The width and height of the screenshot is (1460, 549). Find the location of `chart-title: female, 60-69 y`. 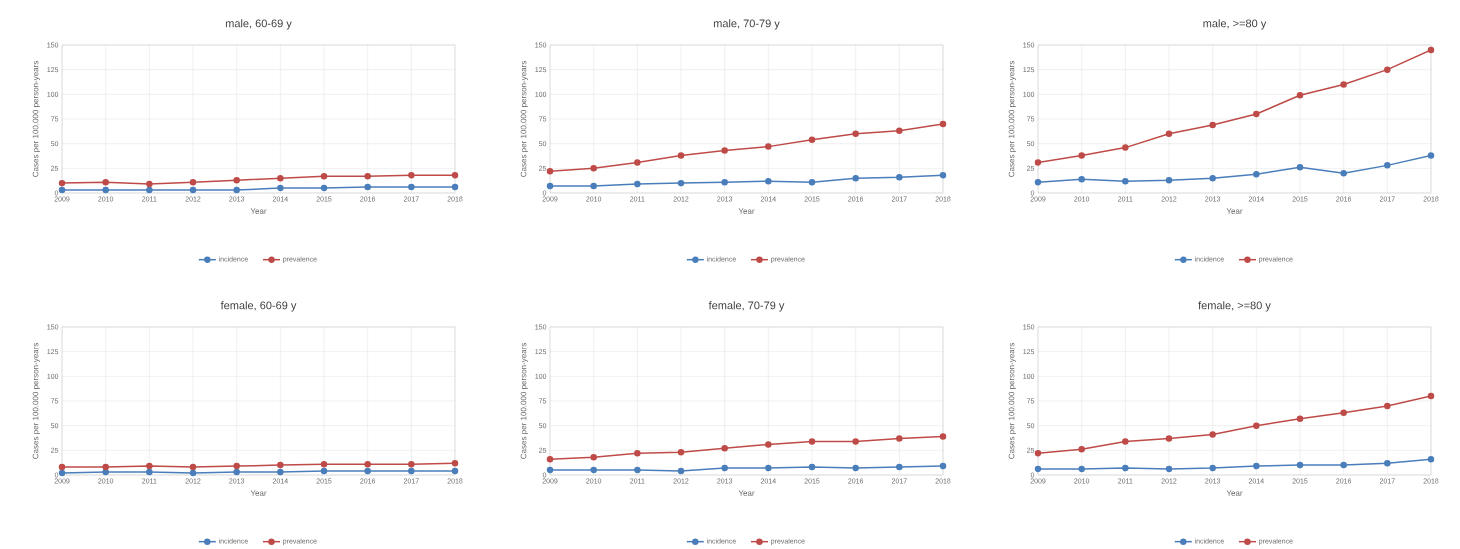

chart-title: female, 60-69 y is located at coordinates (258, 306).